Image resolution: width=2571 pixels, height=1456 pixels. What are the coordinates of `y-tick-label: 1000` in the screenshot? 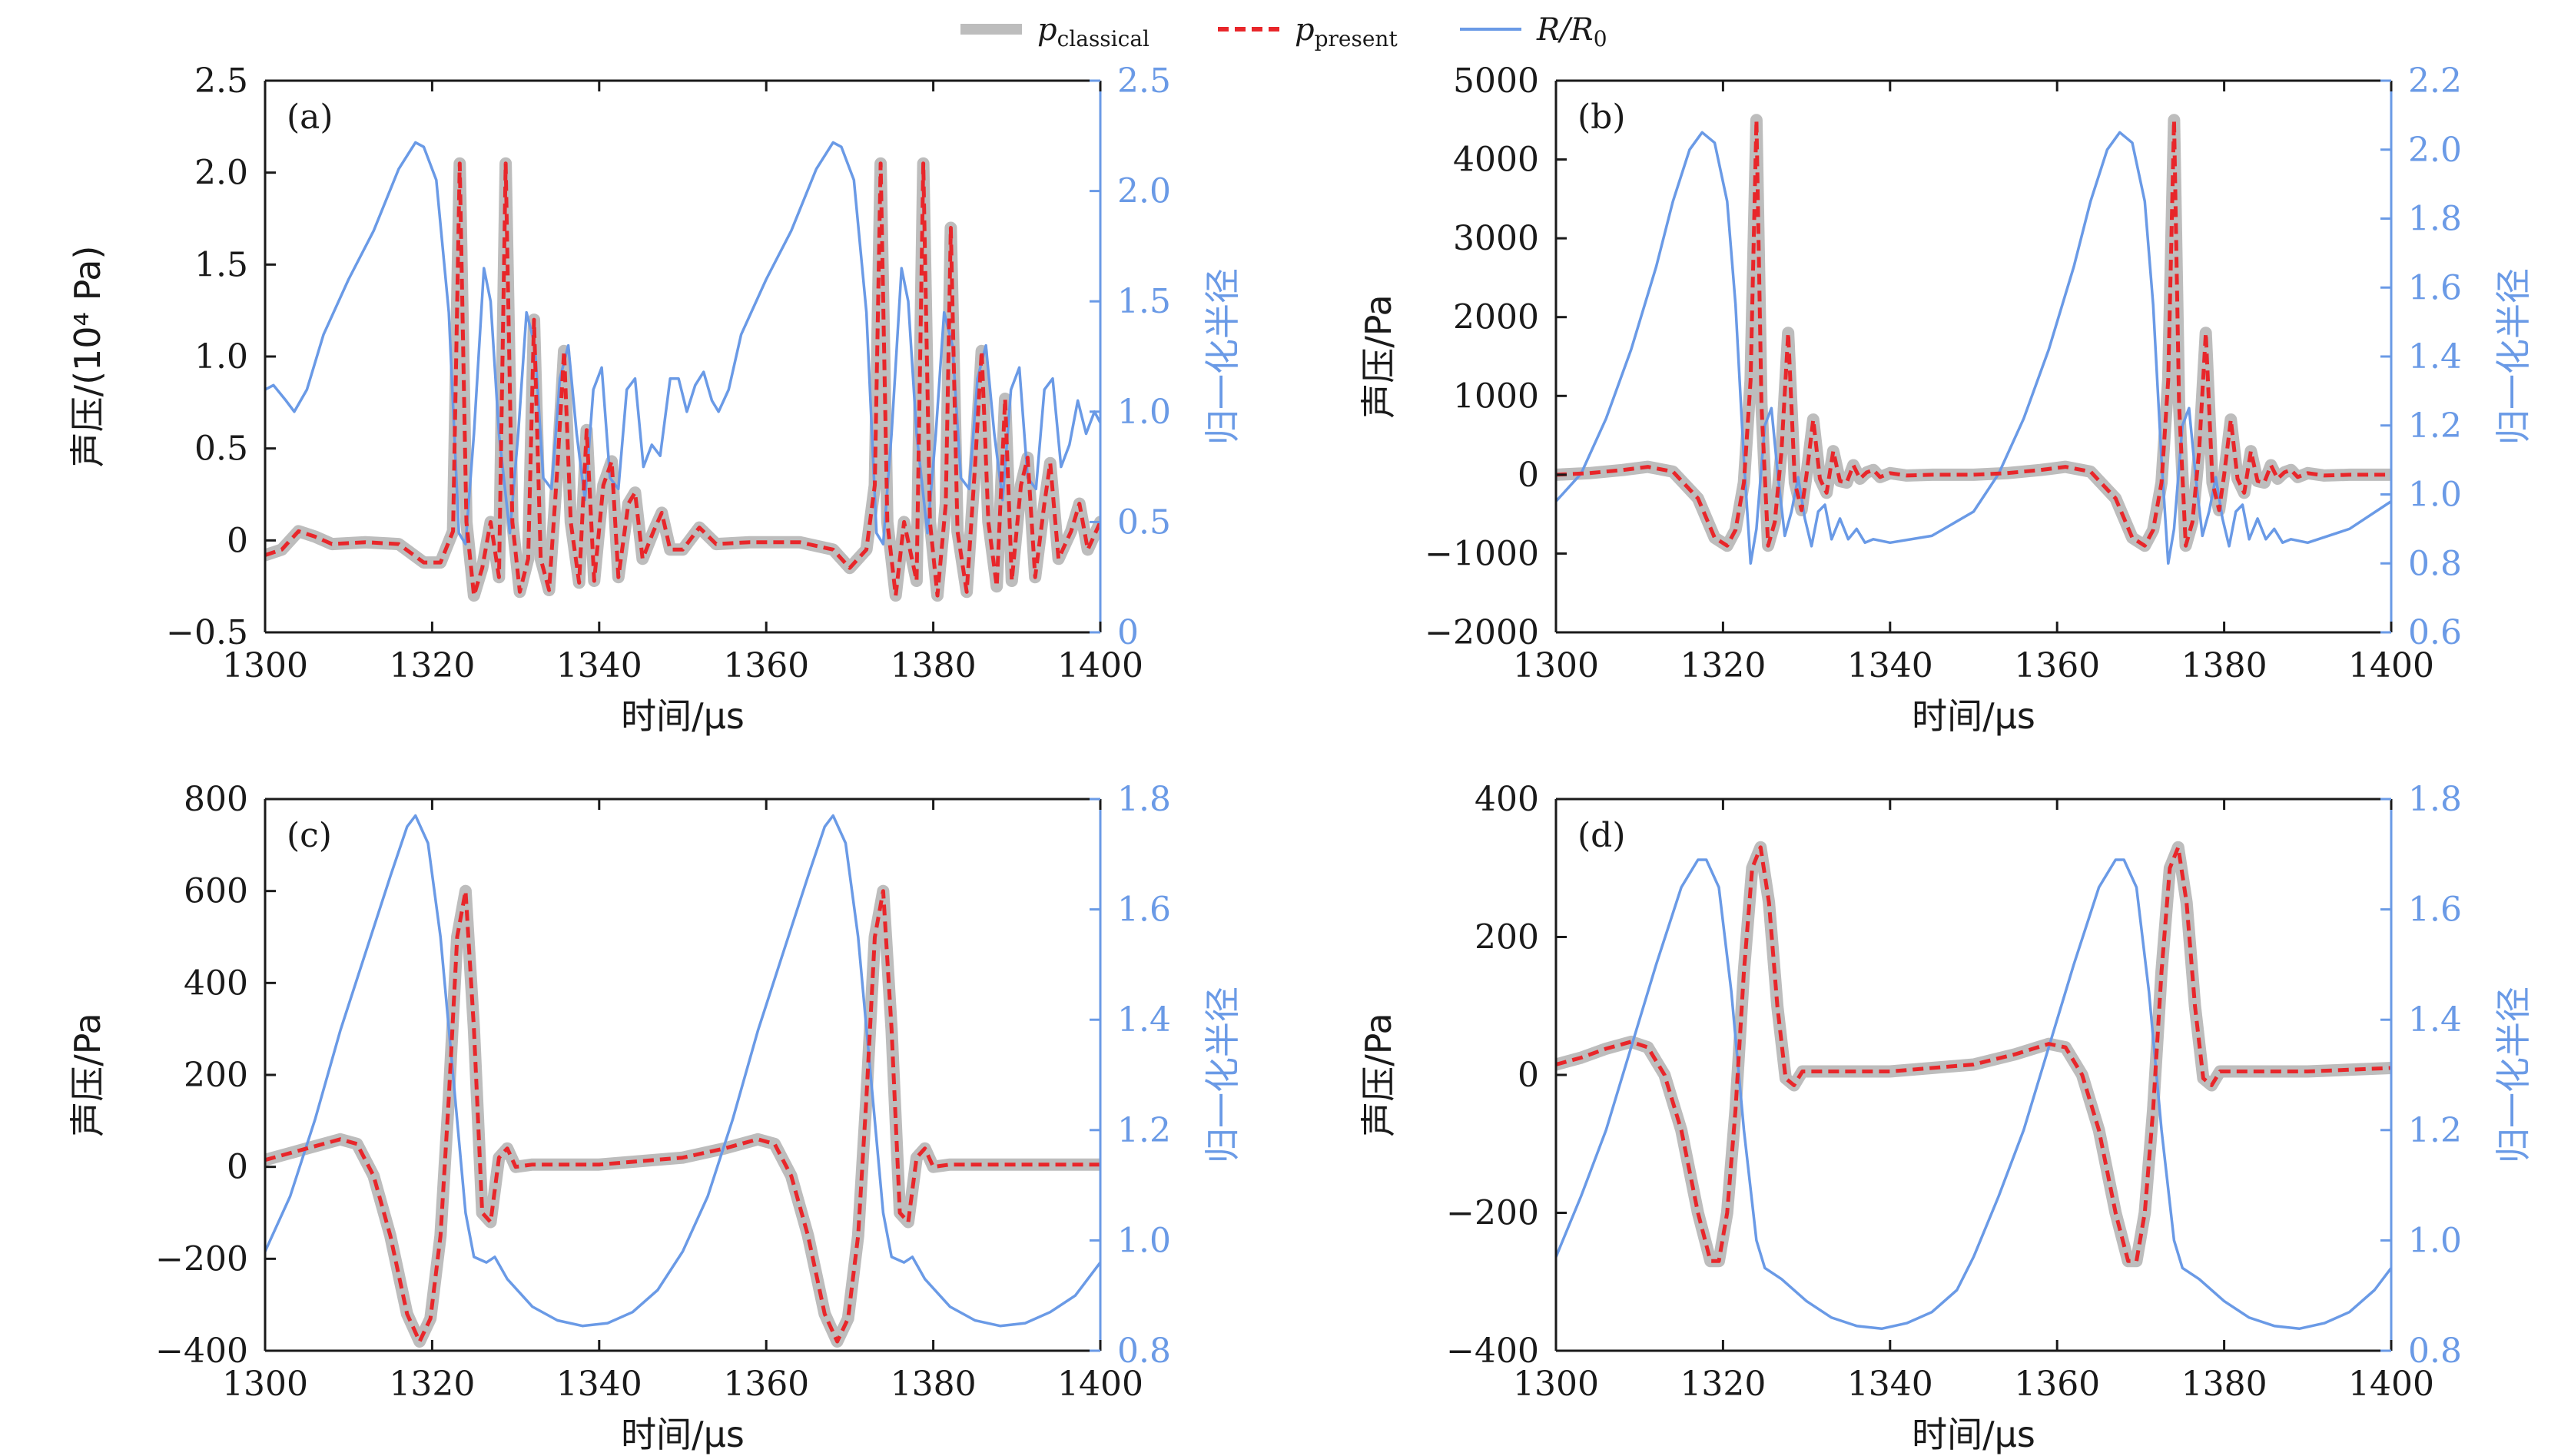 It's located at (1496, 396).